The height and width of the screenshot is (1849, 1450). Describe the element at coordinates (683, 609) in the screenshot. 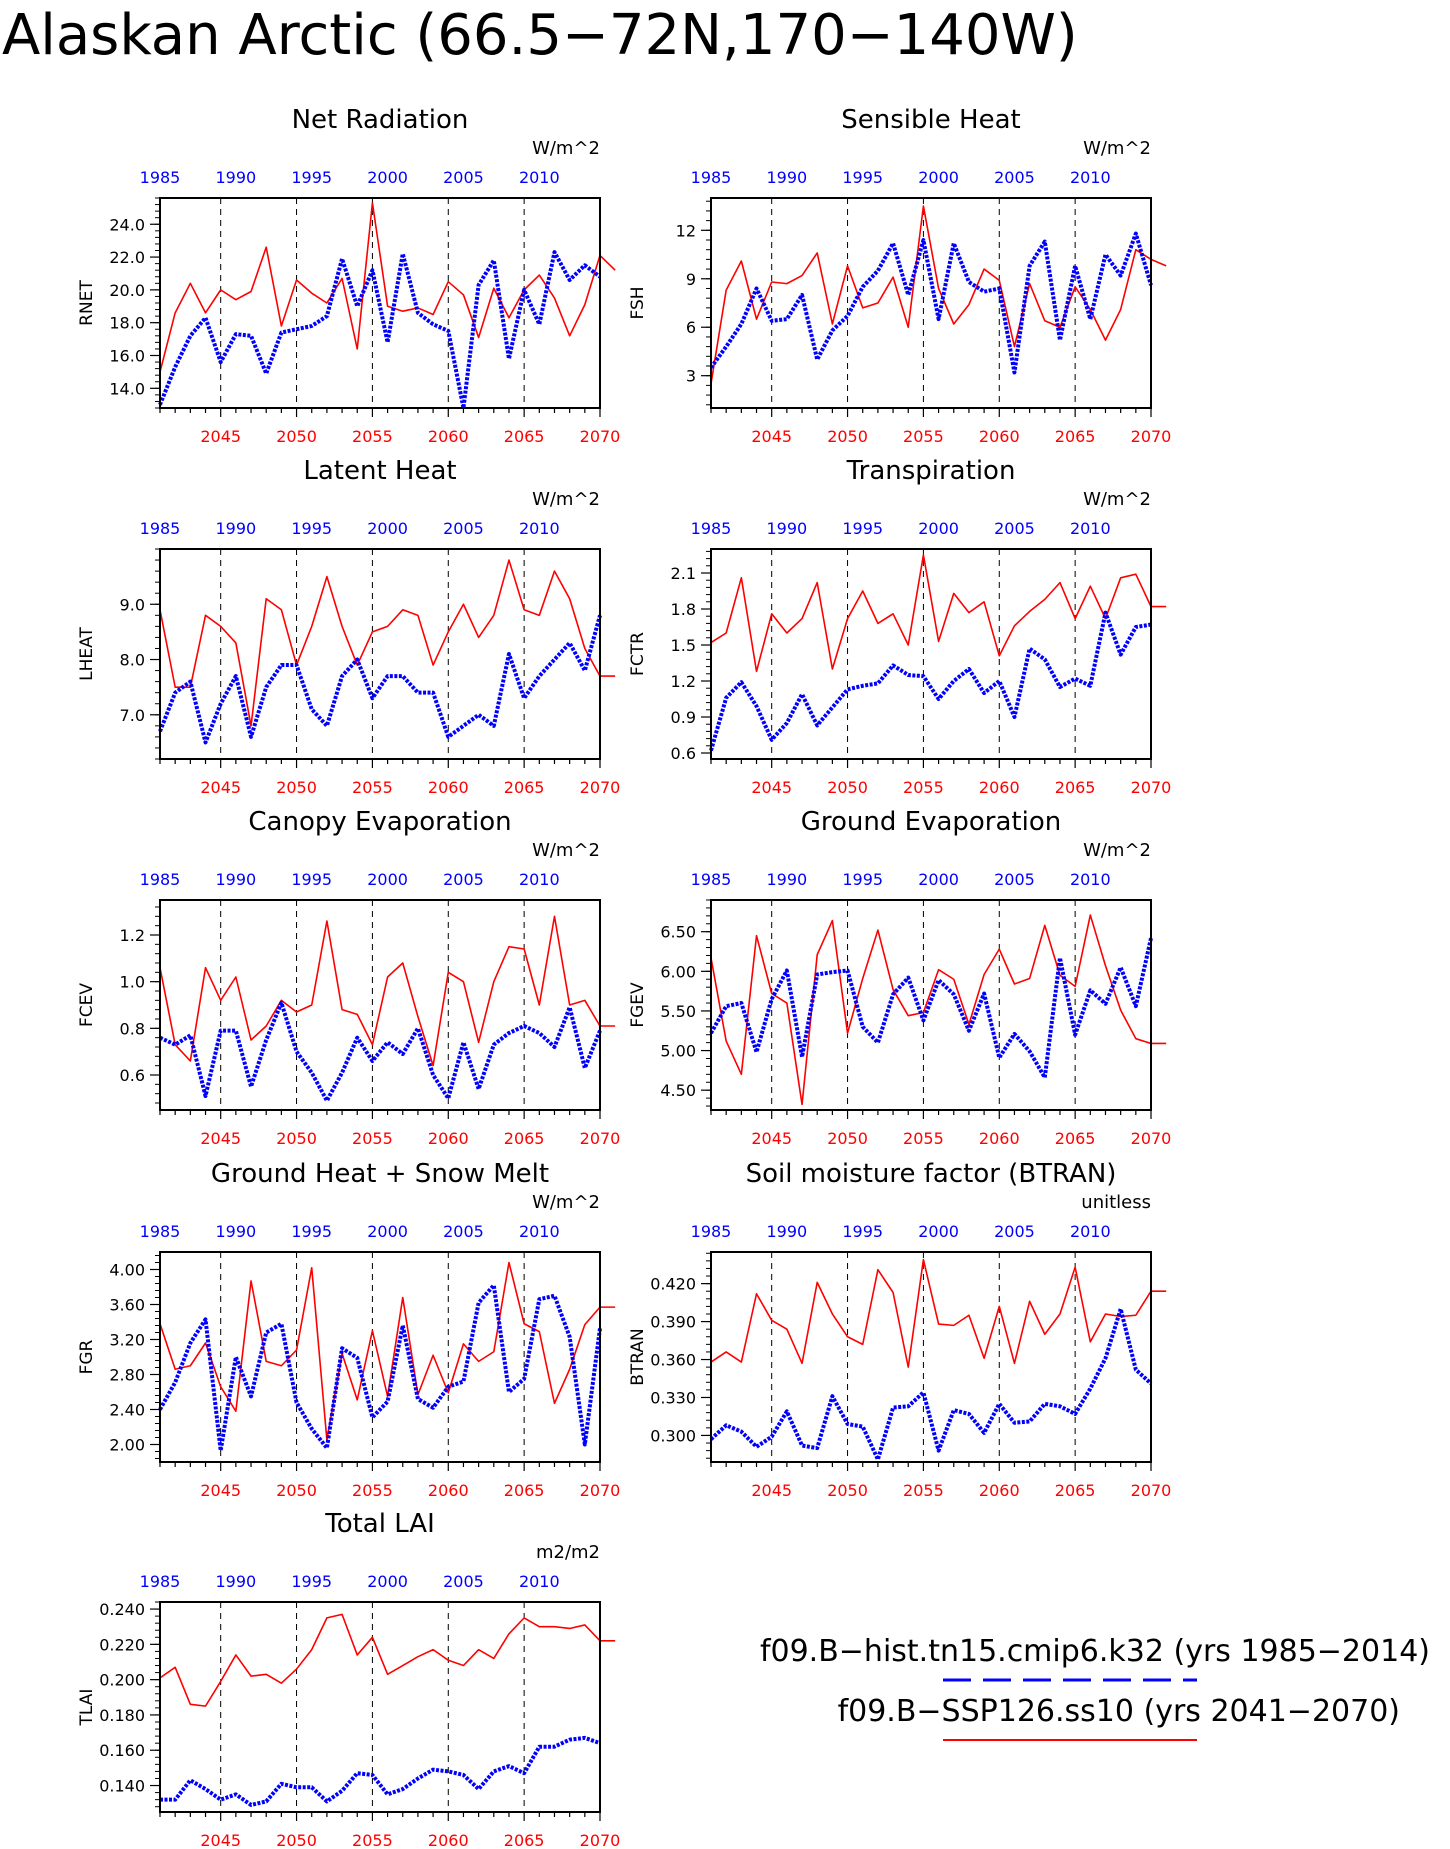

I see `y-tick-label: 1.8` at that location.